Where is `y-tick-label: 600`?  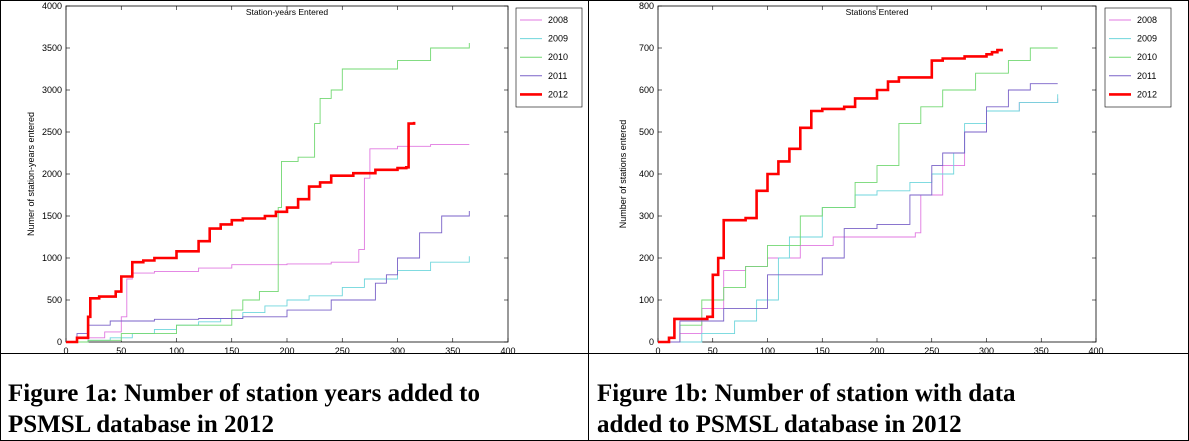
y-tick-label: 600 is located at coordinates (646, 90).